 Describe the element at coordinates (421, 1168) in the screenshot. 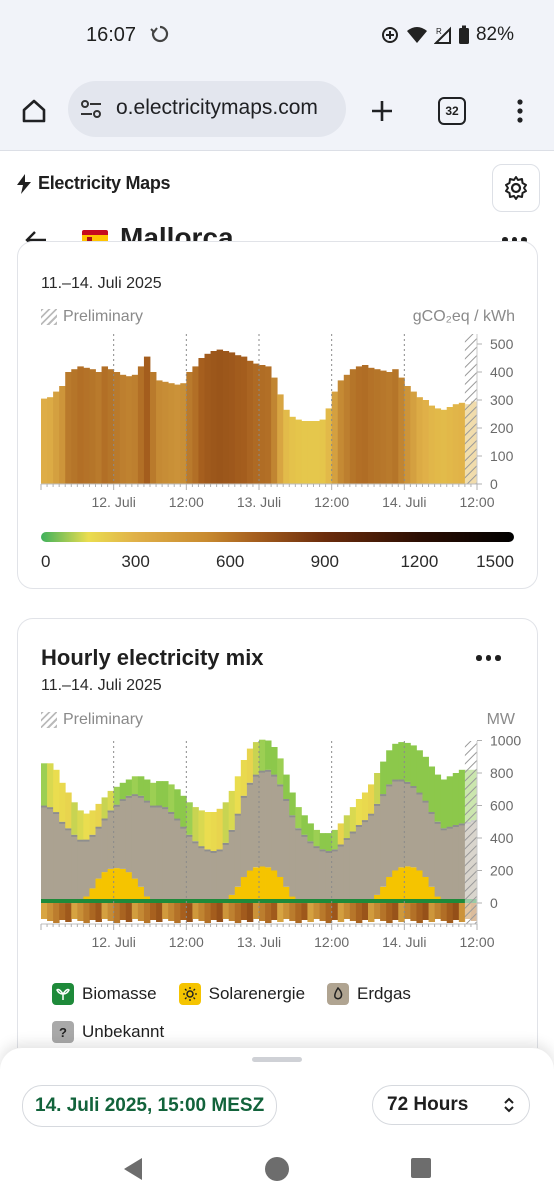

I see `nav-recents-icon` at that location.